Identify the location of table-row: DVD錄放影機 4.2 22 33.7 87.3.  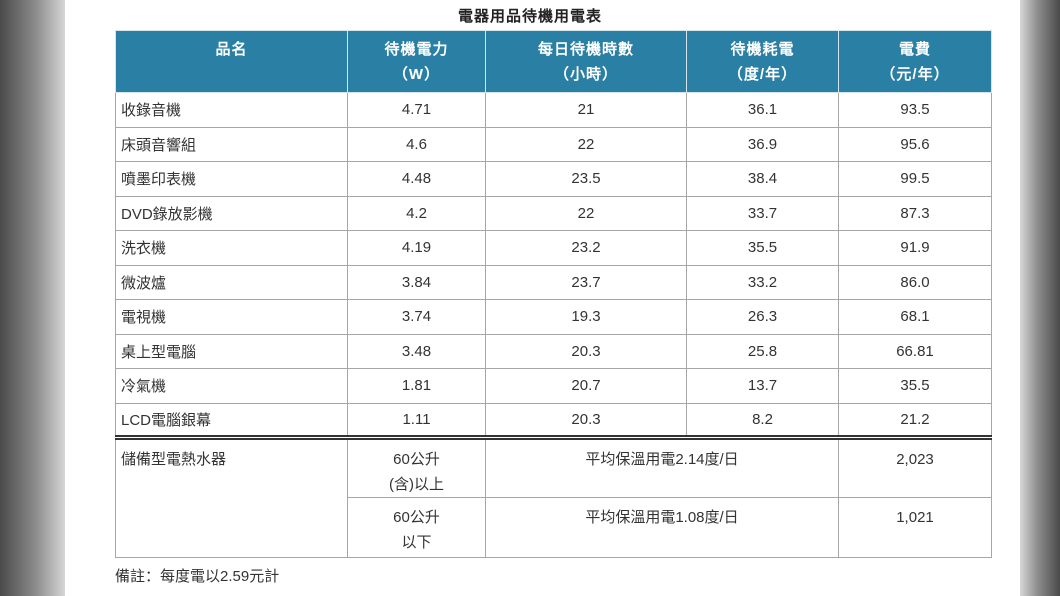
(553, 213).